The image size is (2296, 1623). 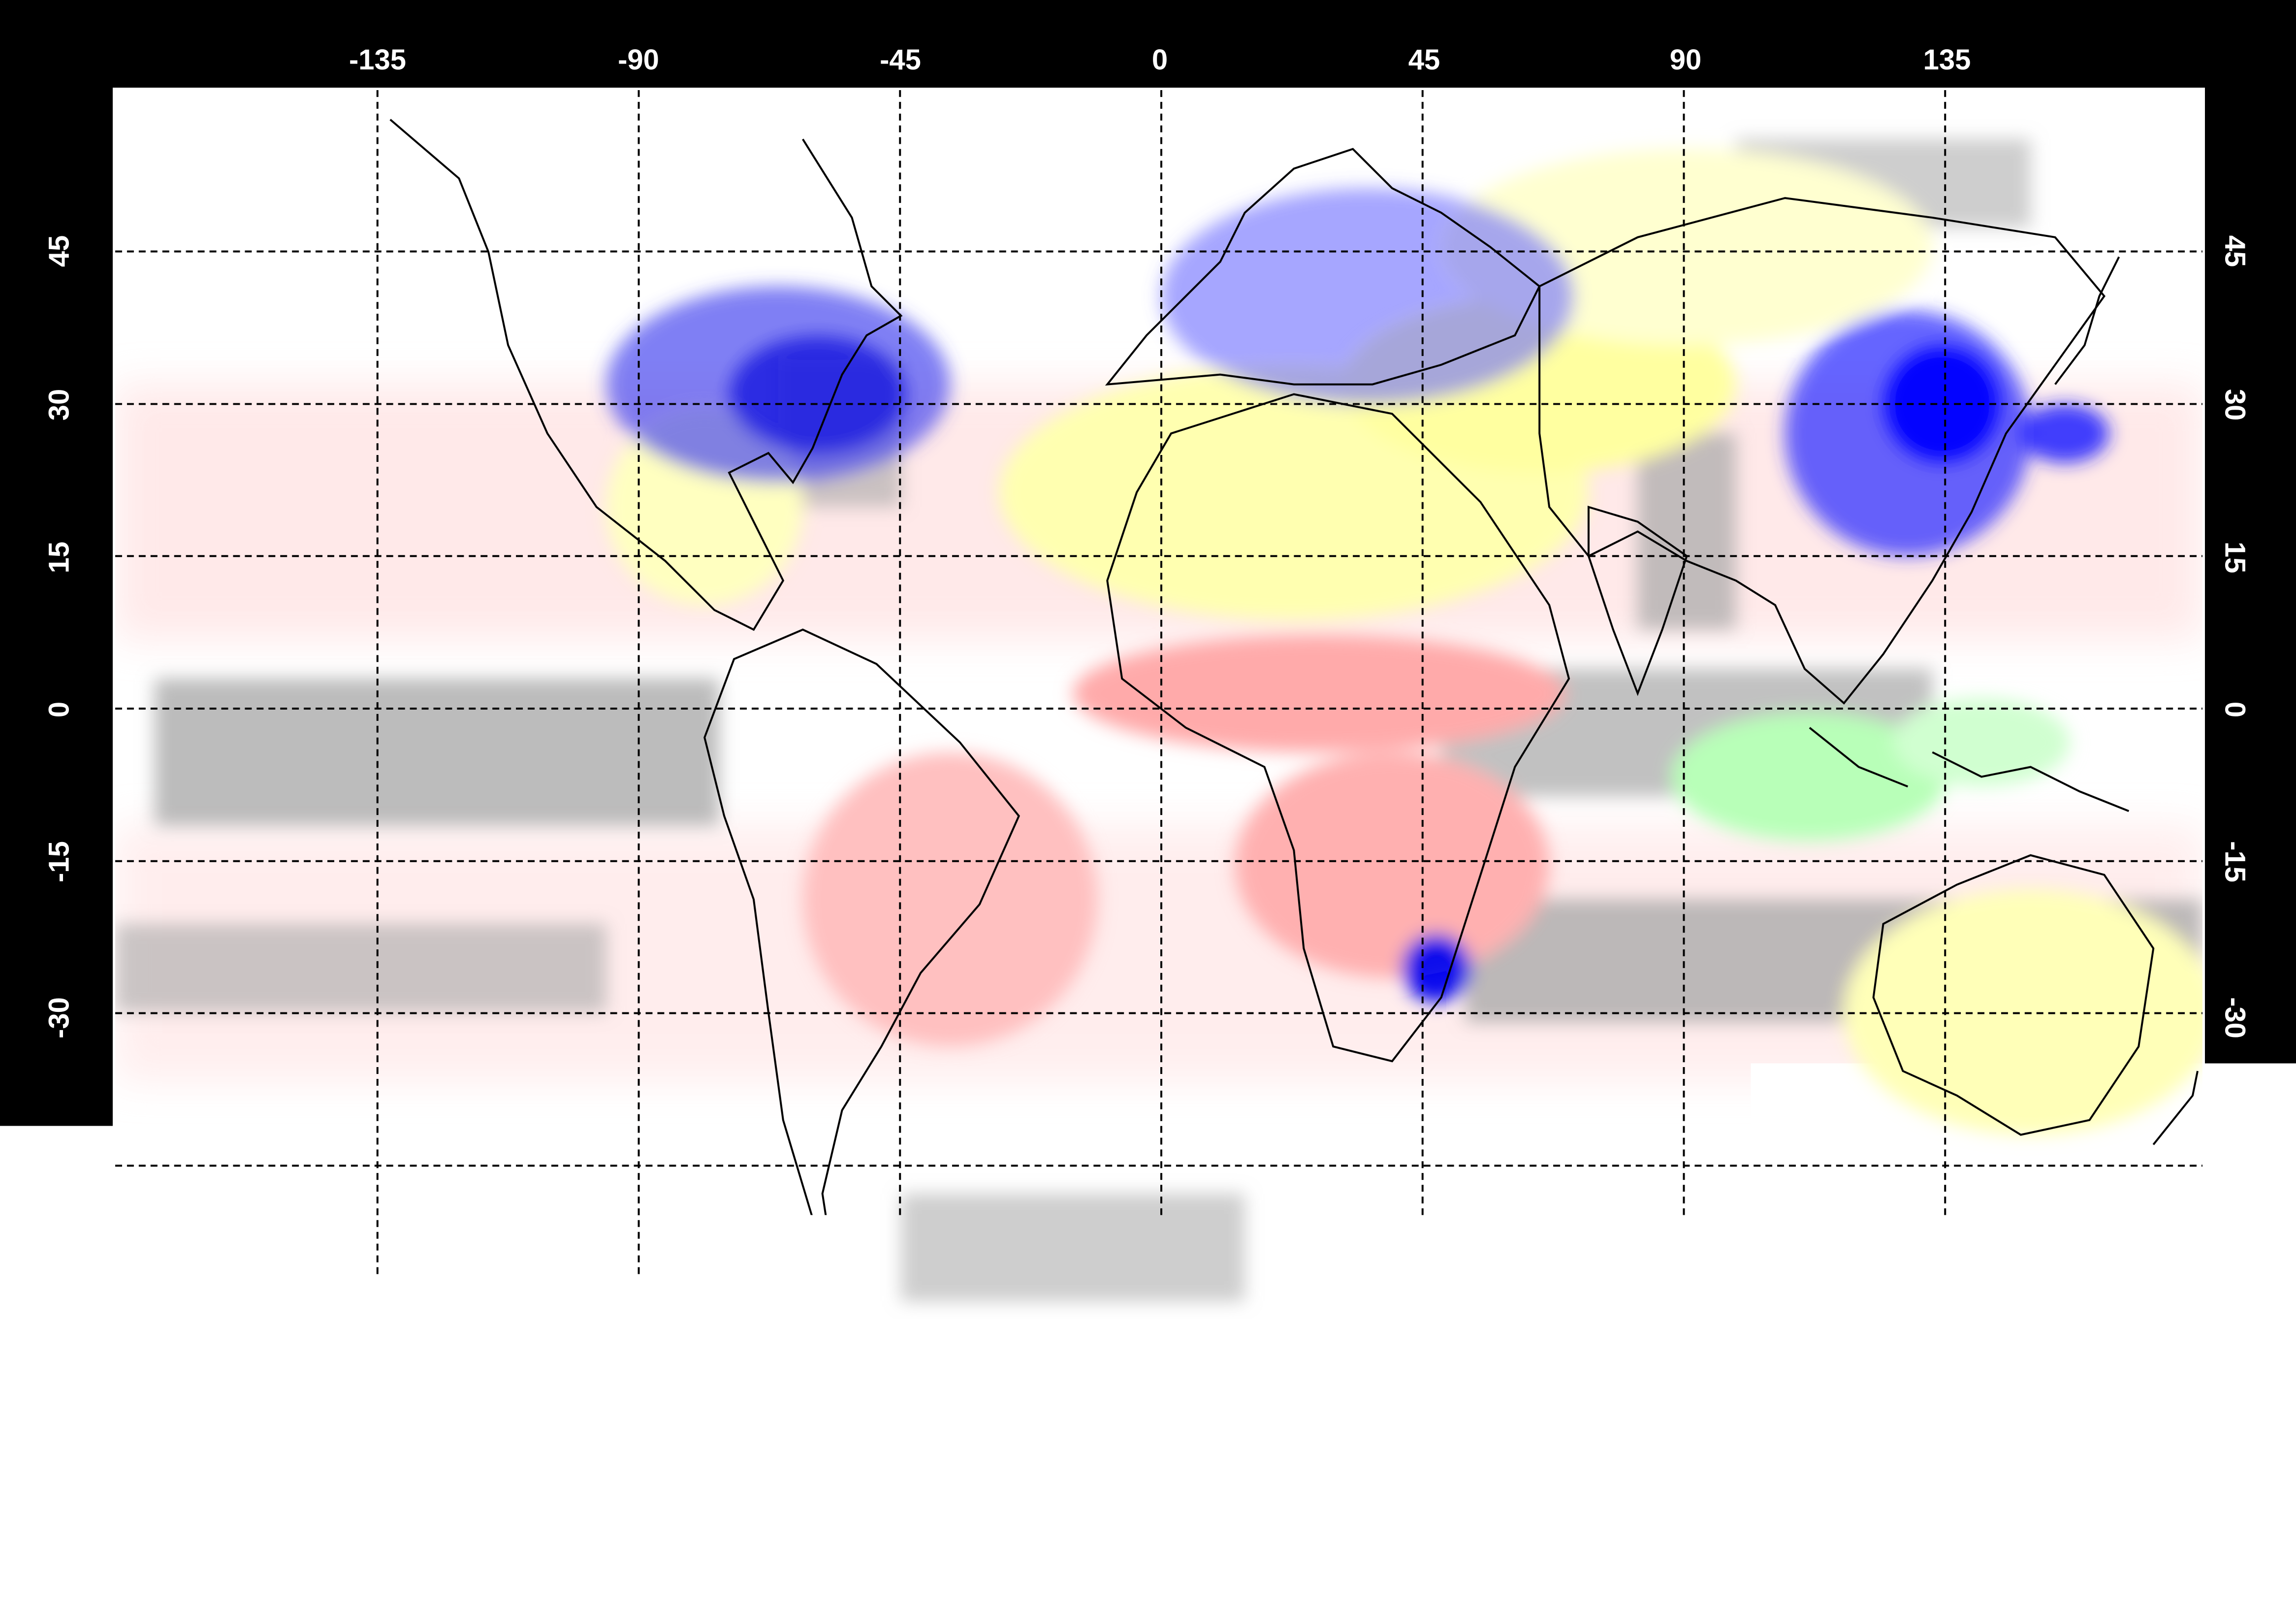 What do you see at coordinates (975, 1421) in the screenshot?
I see `axis-title-sub: 2` at bounding box center [975, 1421].